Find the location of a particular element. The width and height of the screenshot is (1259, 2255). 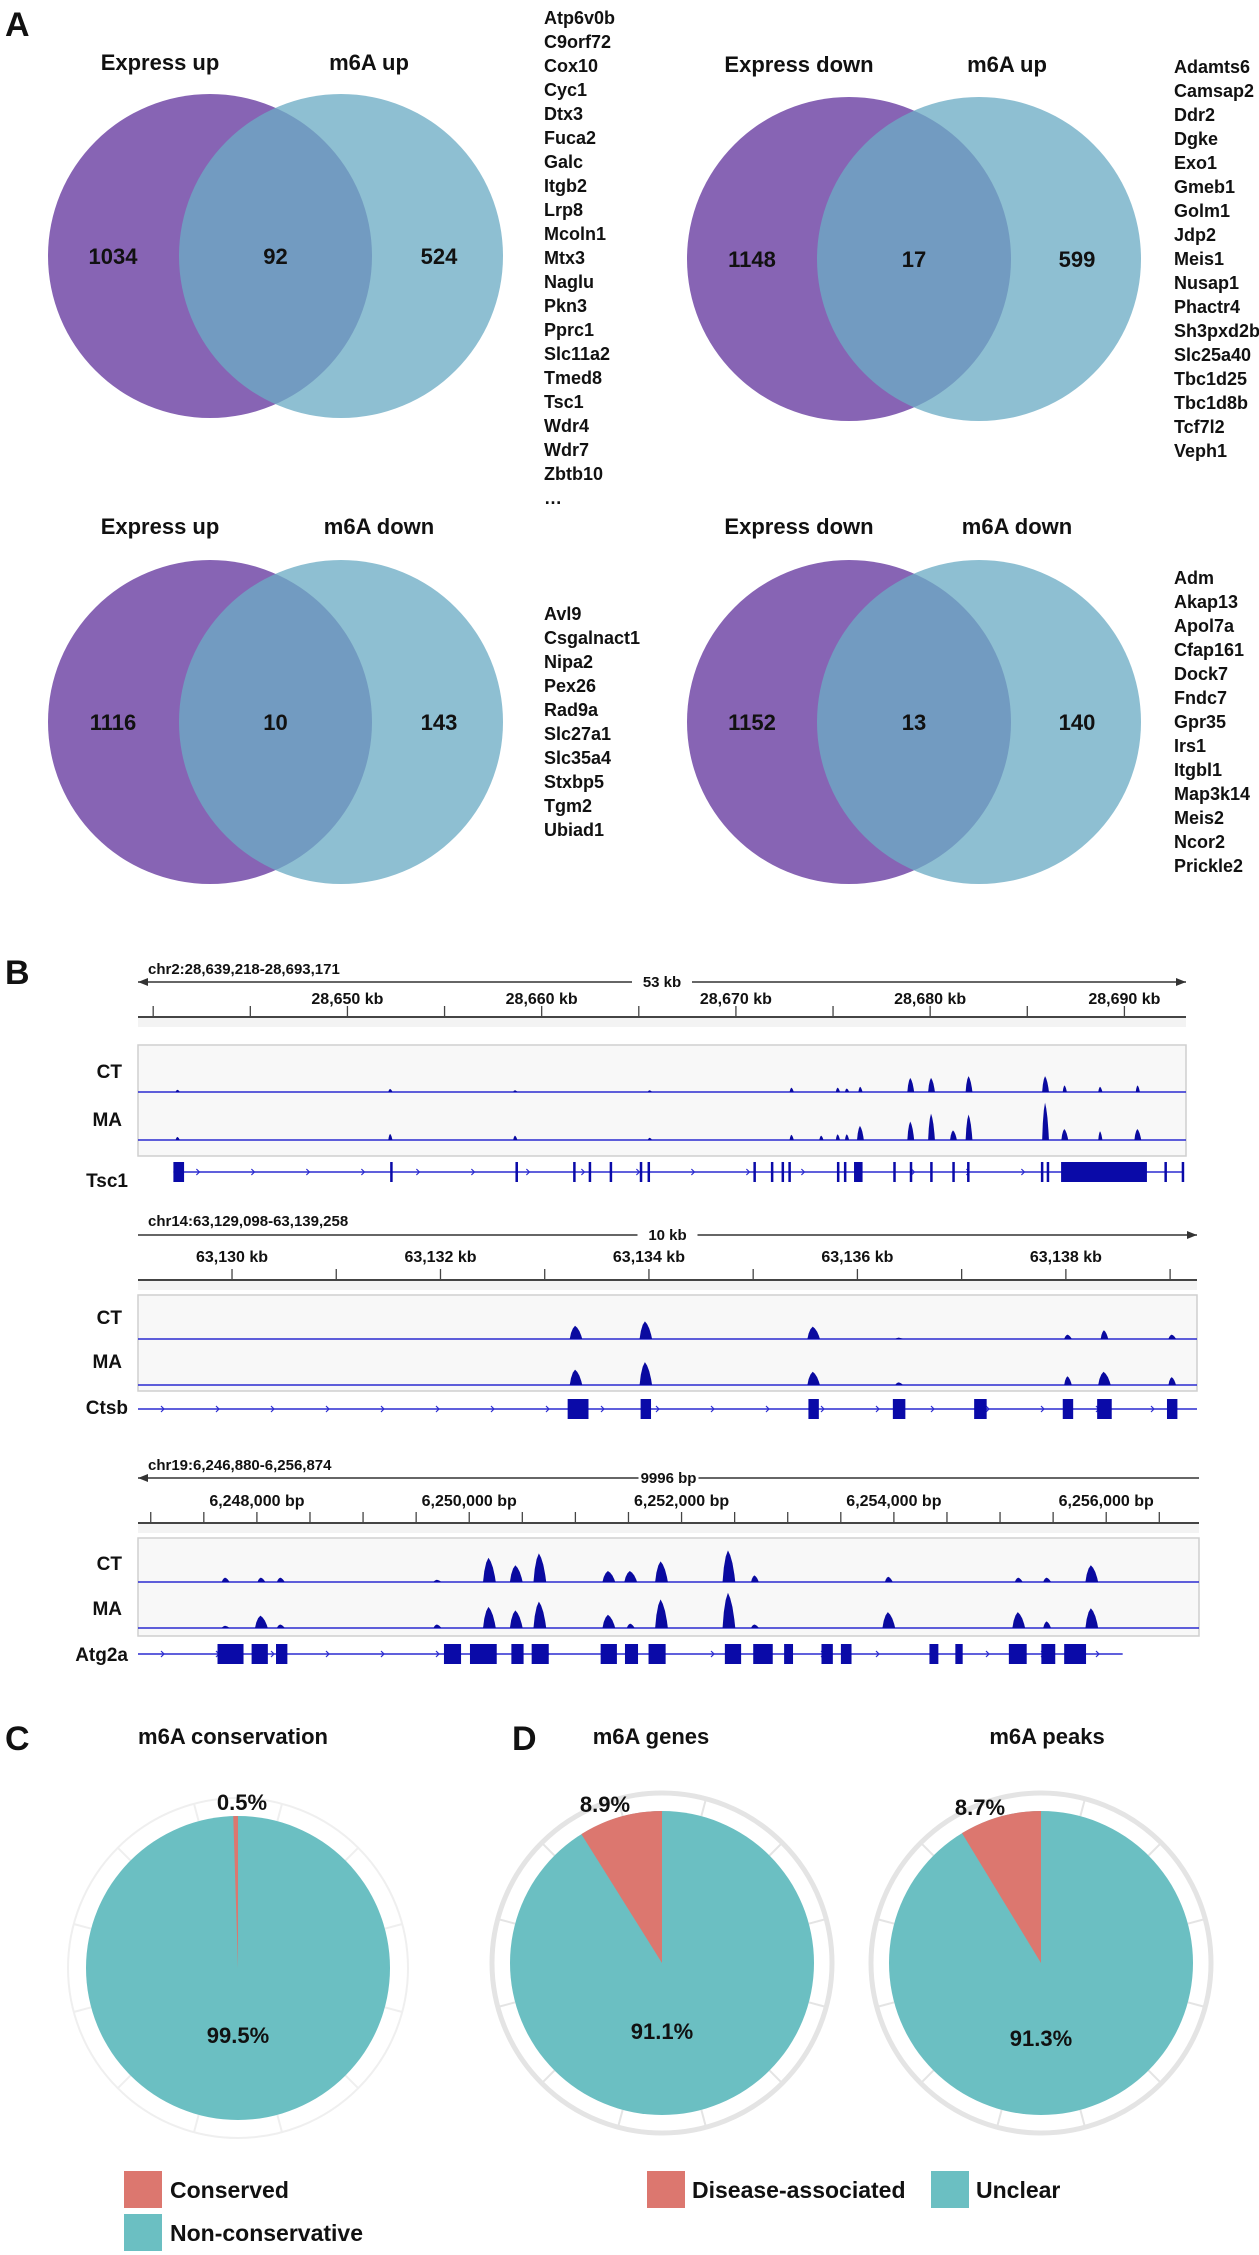

overlap-gene-name: Sh3pxd2b is located at coordinates (1216, 331).